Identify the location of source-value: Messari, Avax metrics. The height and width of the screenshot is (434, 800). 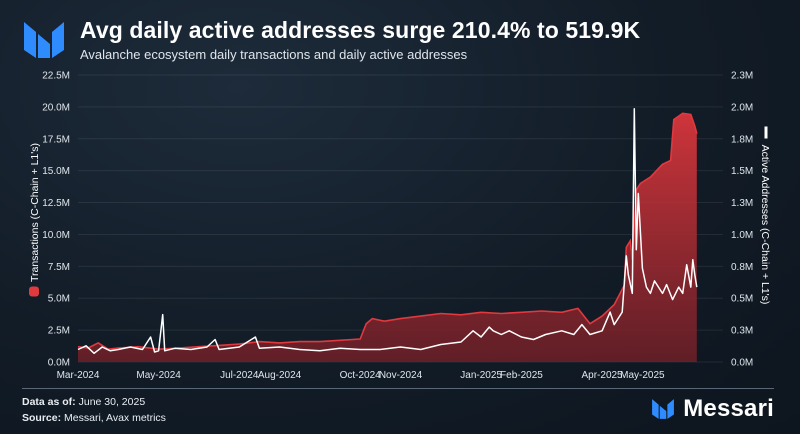
(115, 418).